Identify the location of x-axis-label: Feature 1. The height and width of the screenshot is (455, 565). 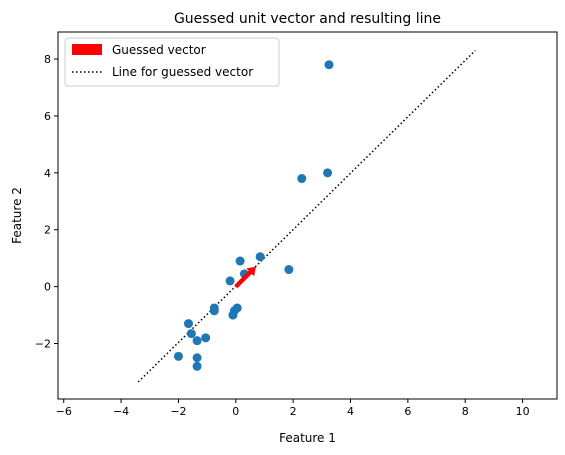
(307, 438).